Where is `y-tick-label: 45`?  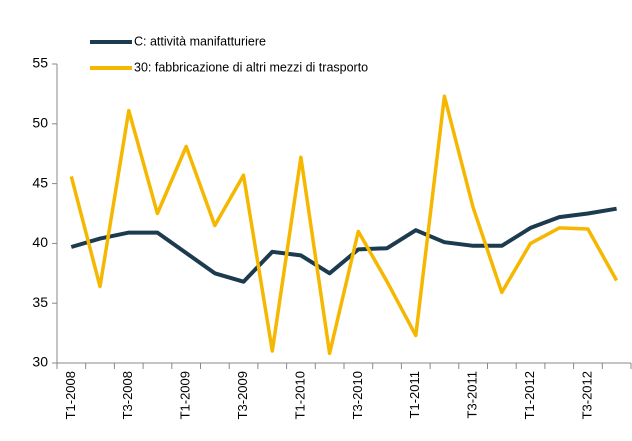 y-tick-label: 45 is located at coordinates (40, 182).